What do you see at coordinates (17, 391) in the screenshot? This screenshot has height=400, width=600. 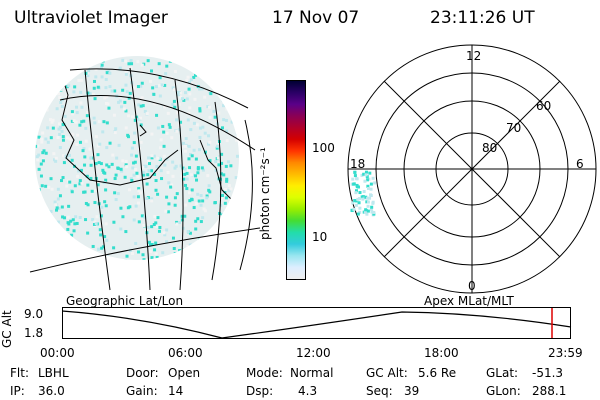 I see `ip-label: IP:` at bounding box center [17, 391].